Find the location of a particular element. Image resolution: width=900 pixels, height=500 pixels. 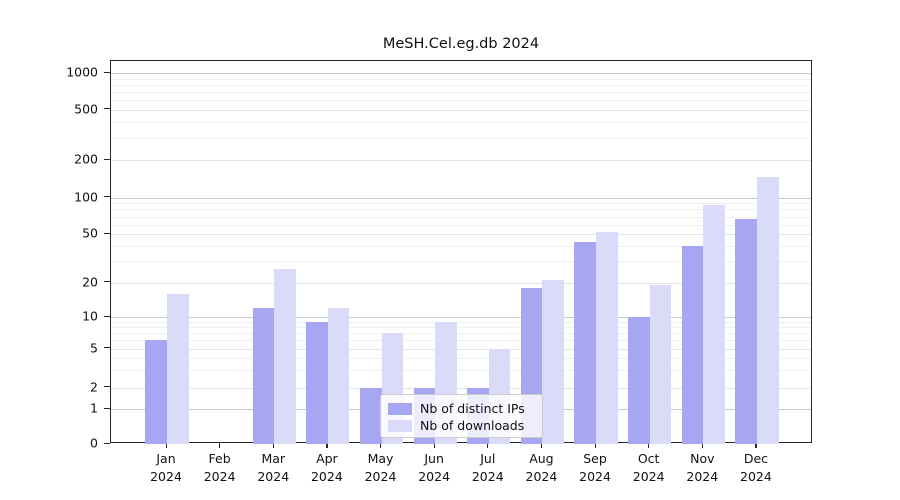

x-tick-label-apr: Apr 2024 is located at coordinates (327, 468).